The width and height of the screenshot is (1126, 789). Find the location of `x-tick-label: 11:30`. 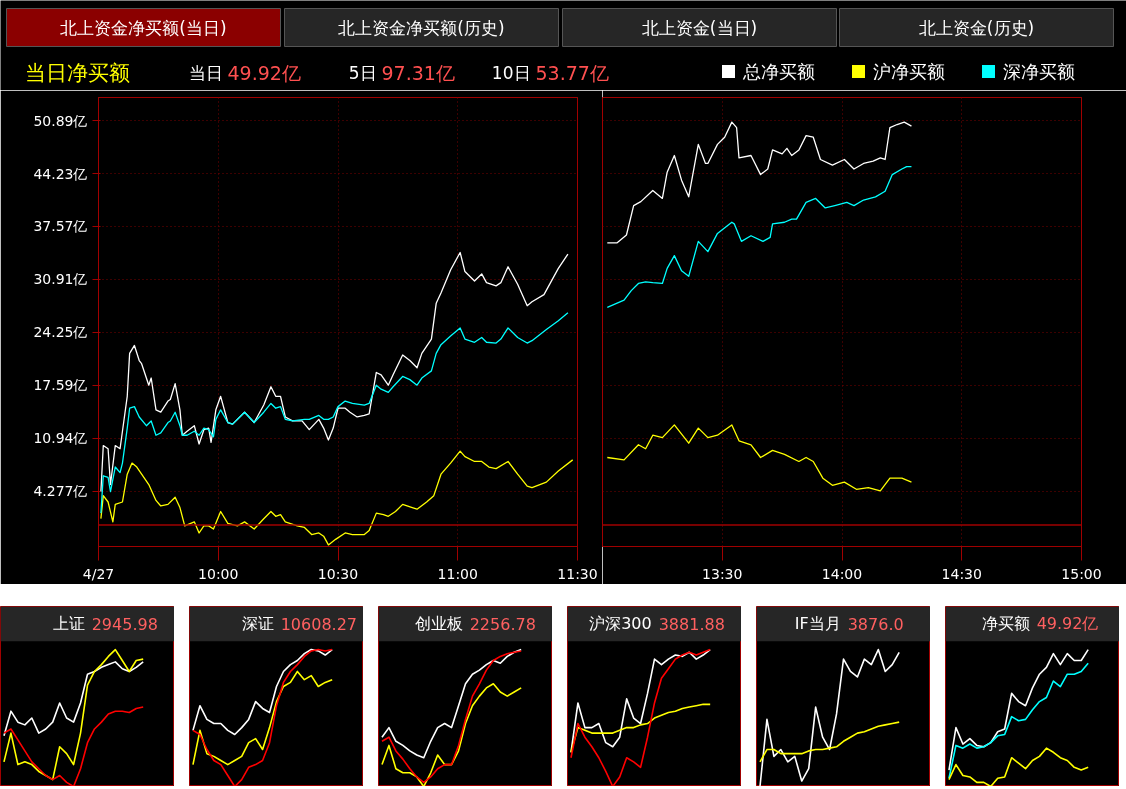

x-tick-label: 11:30 is located at coordinates (577, 573).